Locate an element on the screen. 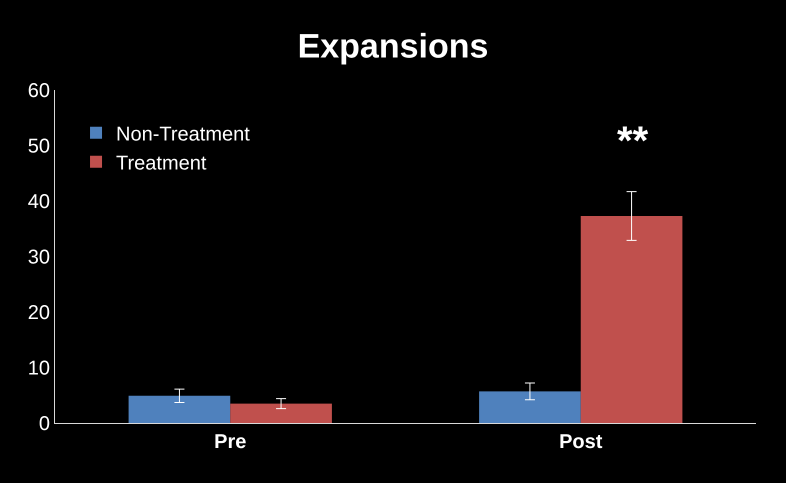 This screenshot has width=786, height=483. x-tick-label: Pre is located at coordinates (230, 442).